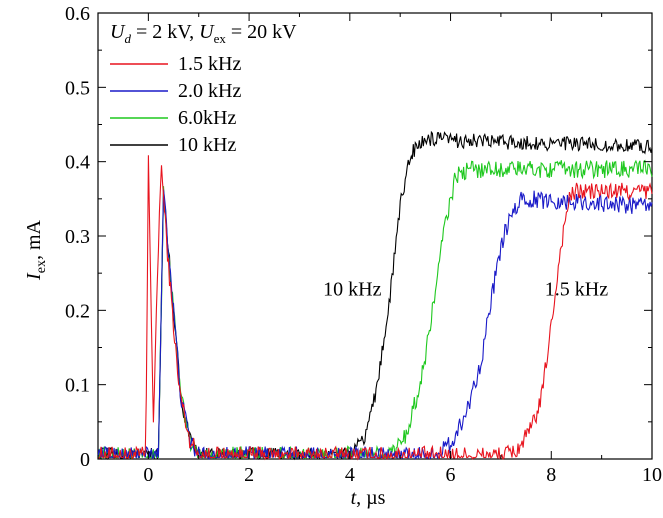 The height and width of the screenshot is (518, 663). What do you see at coordinates (77, 386) in the screenshot?
I see `y-tick-label: 0.1` at bounding box center [77, 386].